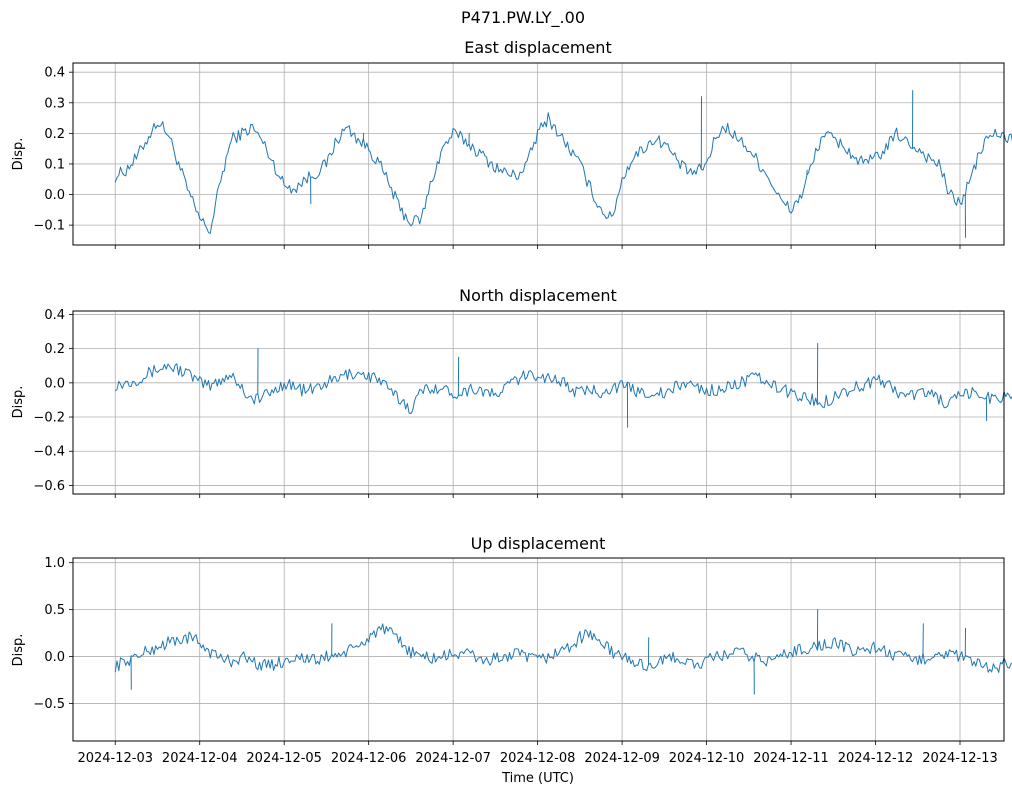  What do you see at coordinates (791, 758) in the screenshot?
I see `x-tick-label: 2024-12-11` at bounding box center [791, 758].